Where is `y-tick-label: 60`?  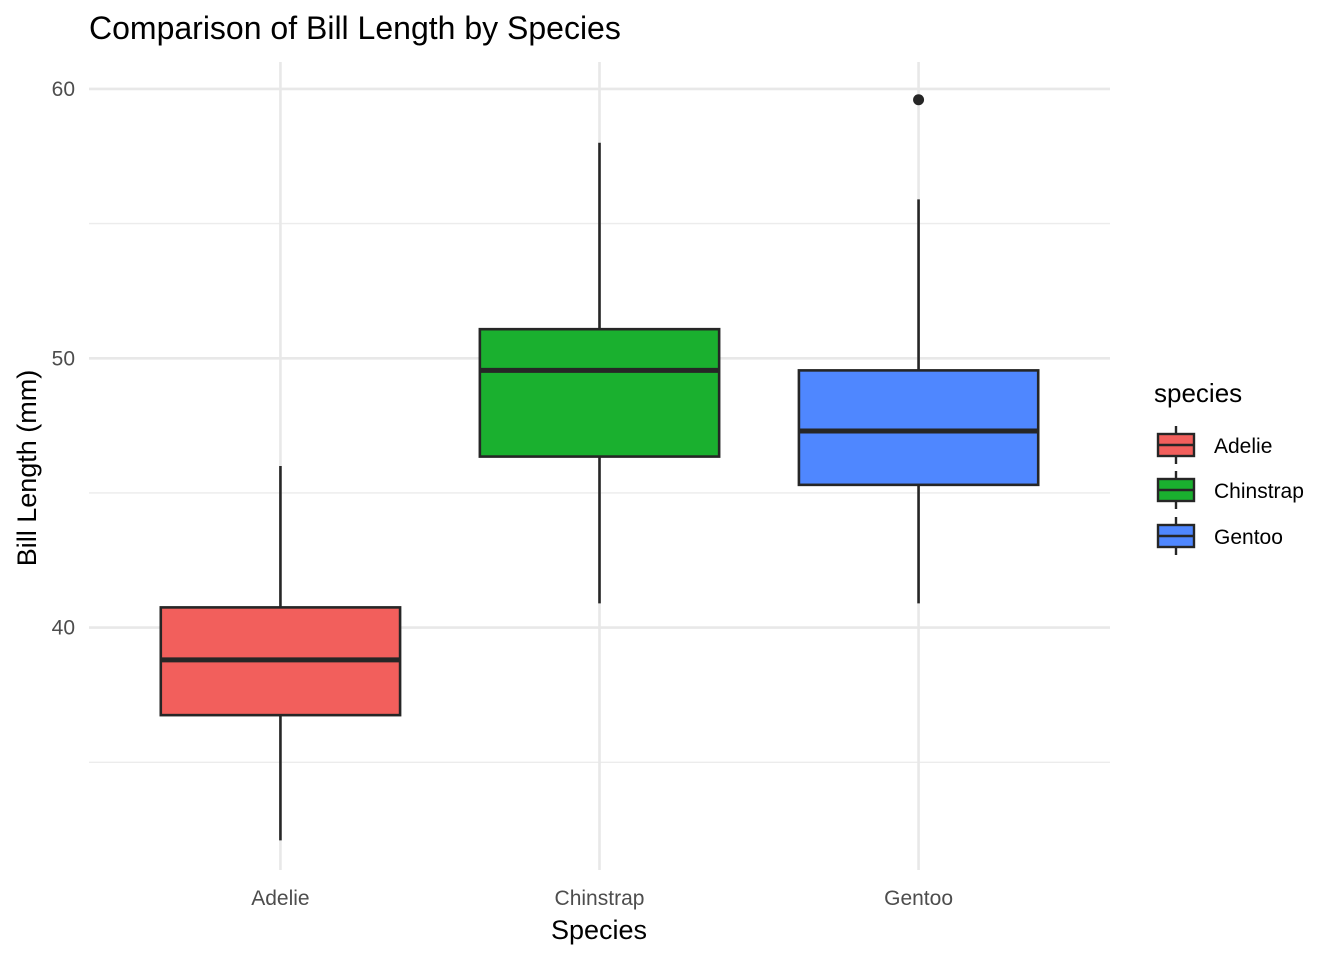
y-tick-label: 60 is located at coordinates (63, 89).